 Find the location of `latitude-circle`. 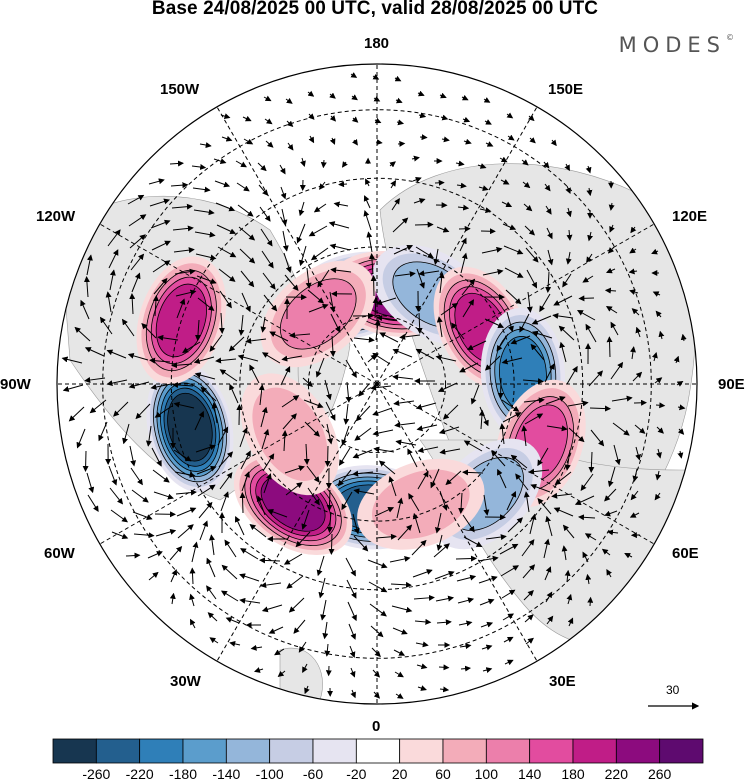

latitude-circle is located at coordinates (377, 384).